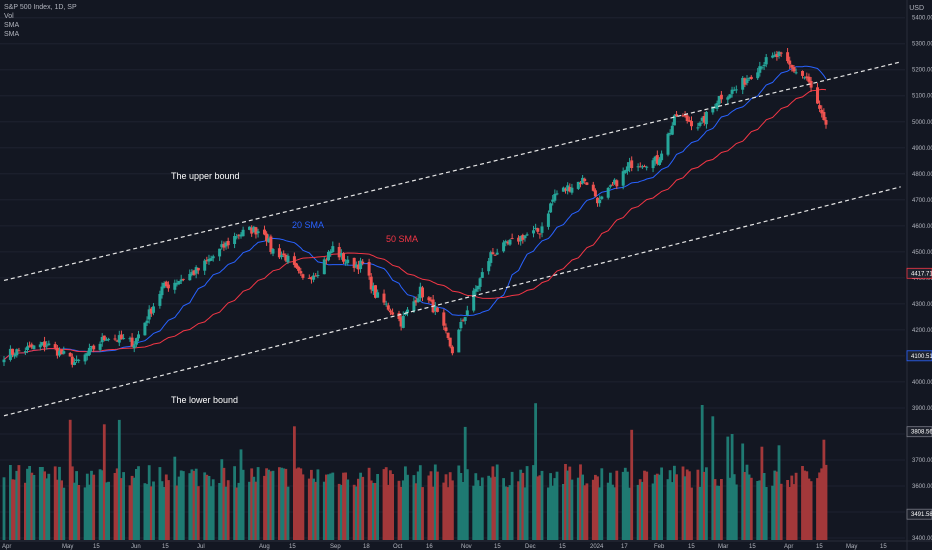 This screenshot has width=932, height=550. What do you see at coordinates (624, 547) in the screenshot?
I see `time-tick-label: 17` at bounding box center [624, 547].